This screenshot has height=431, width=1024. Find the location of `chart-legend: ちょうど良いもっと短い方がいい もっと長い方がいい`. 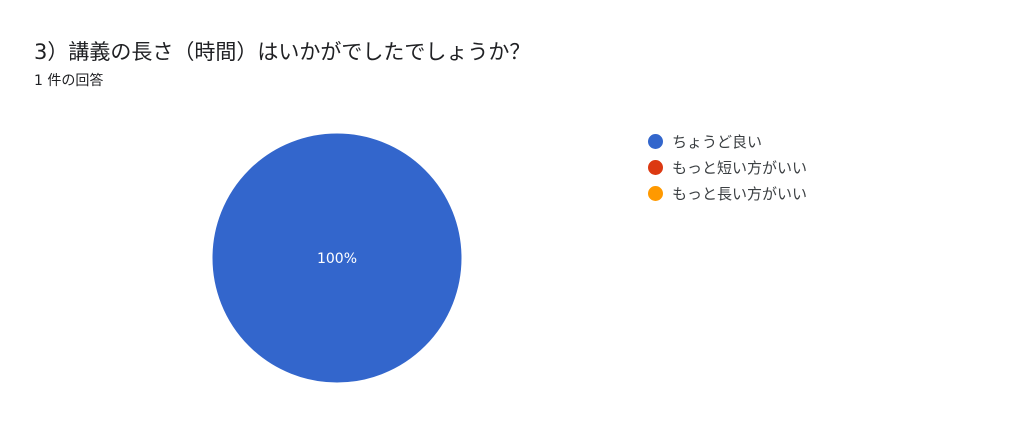

chart-legend: ちょうど良いもっと短い方がいい もっと長い方がいい is located at coordinates (727, 167).